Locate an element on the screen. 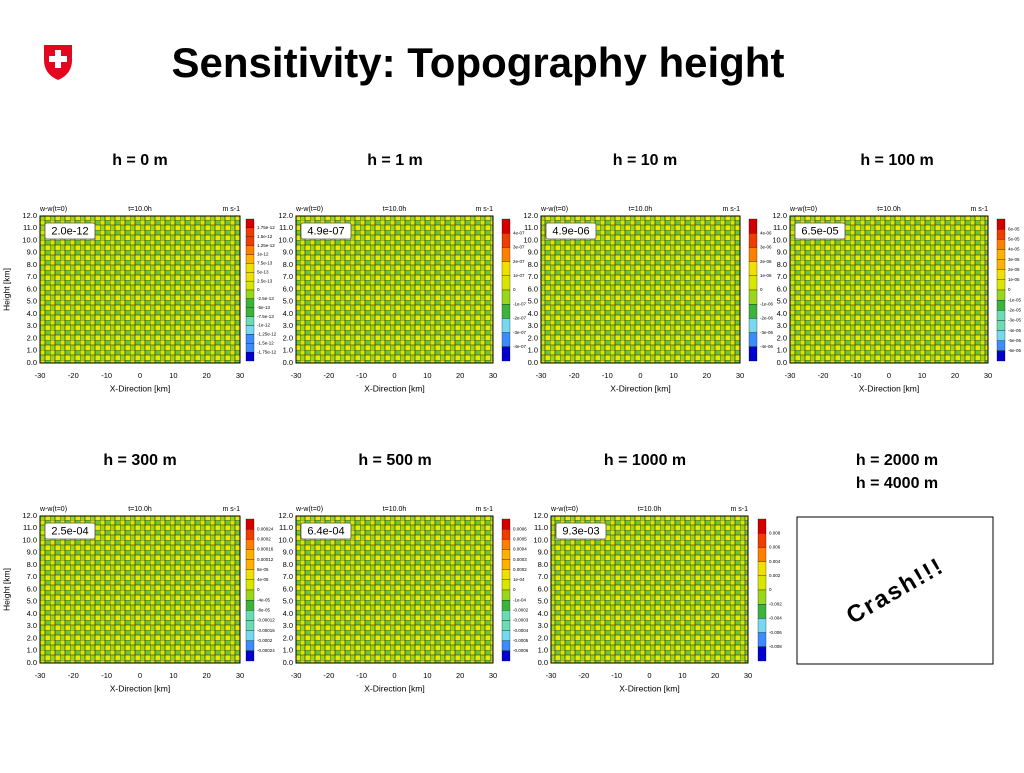  y-axis-label: Height [km] is located at coordinates (6, 589).